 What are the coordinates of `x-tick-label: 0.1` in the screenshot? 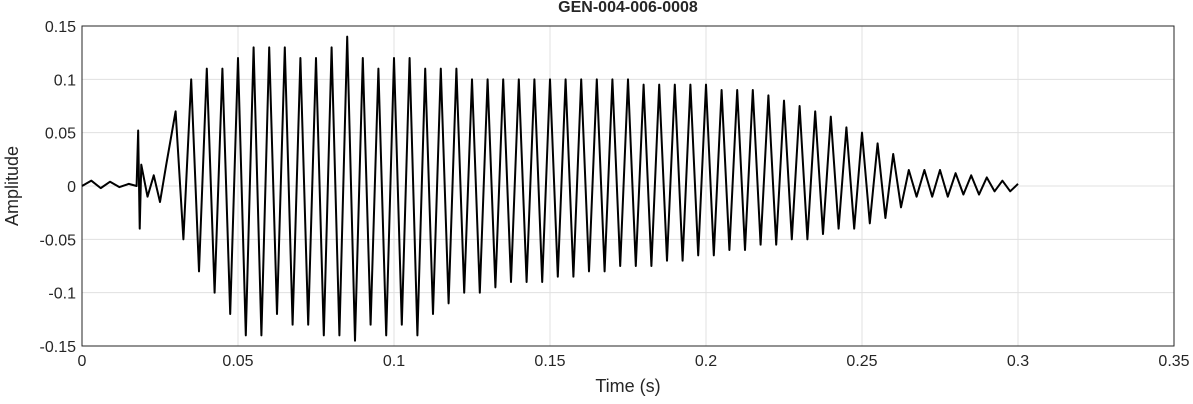 It's located at (394, 361).